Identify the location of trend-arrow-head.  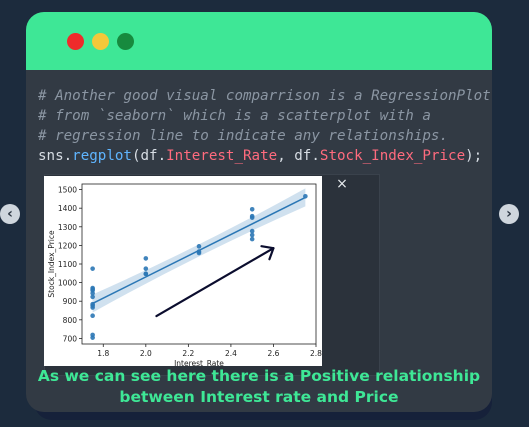
(267, 253).